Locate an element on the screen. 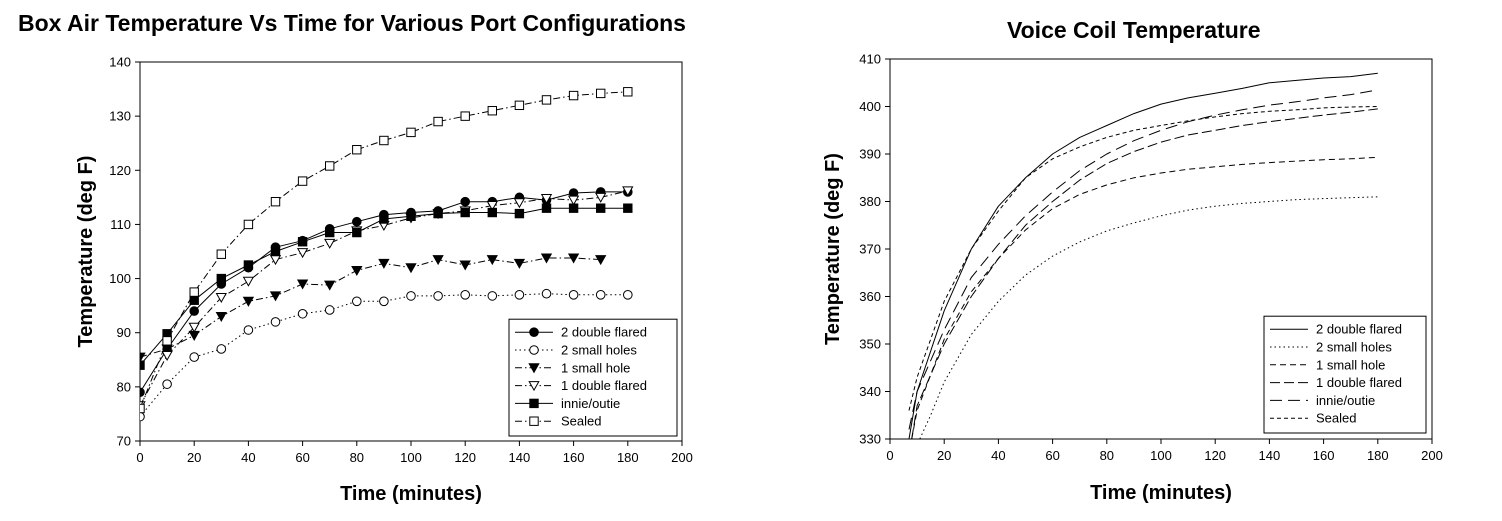 This screenshot has width=1502, height=521. y-tick-label: 120 is located at coordinates (120, 170).